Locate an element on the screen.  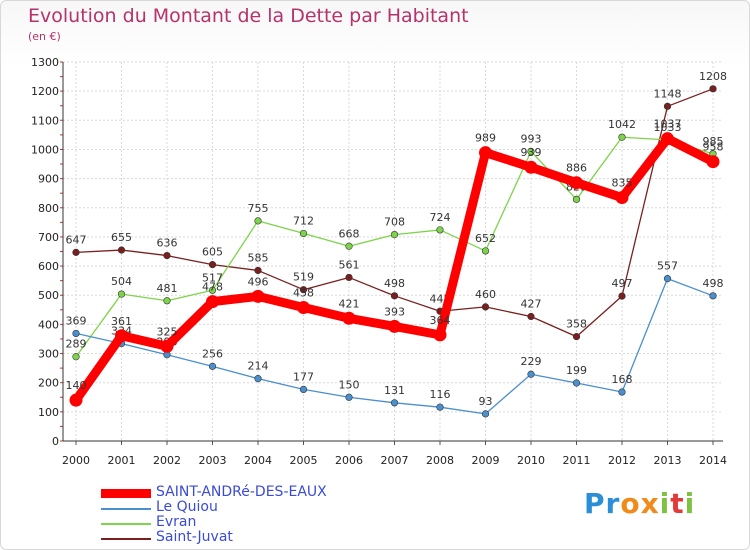
x-tick-label: 2010 is located at coordinates (531, 460).